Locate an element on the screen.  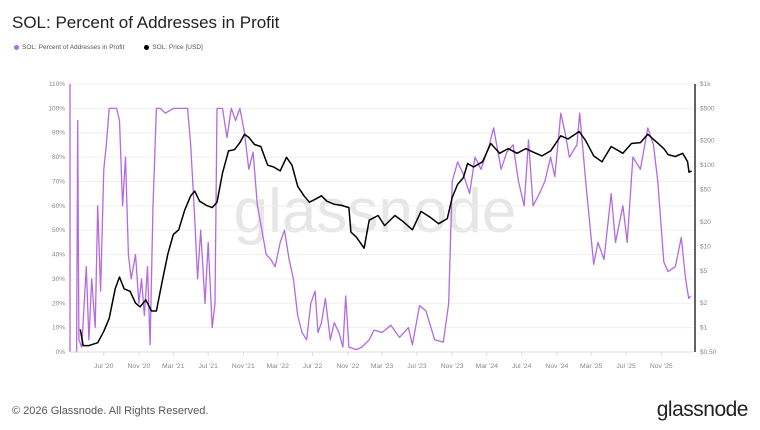
y-left-tick-label: 80% is located at coordinates (58, 157).